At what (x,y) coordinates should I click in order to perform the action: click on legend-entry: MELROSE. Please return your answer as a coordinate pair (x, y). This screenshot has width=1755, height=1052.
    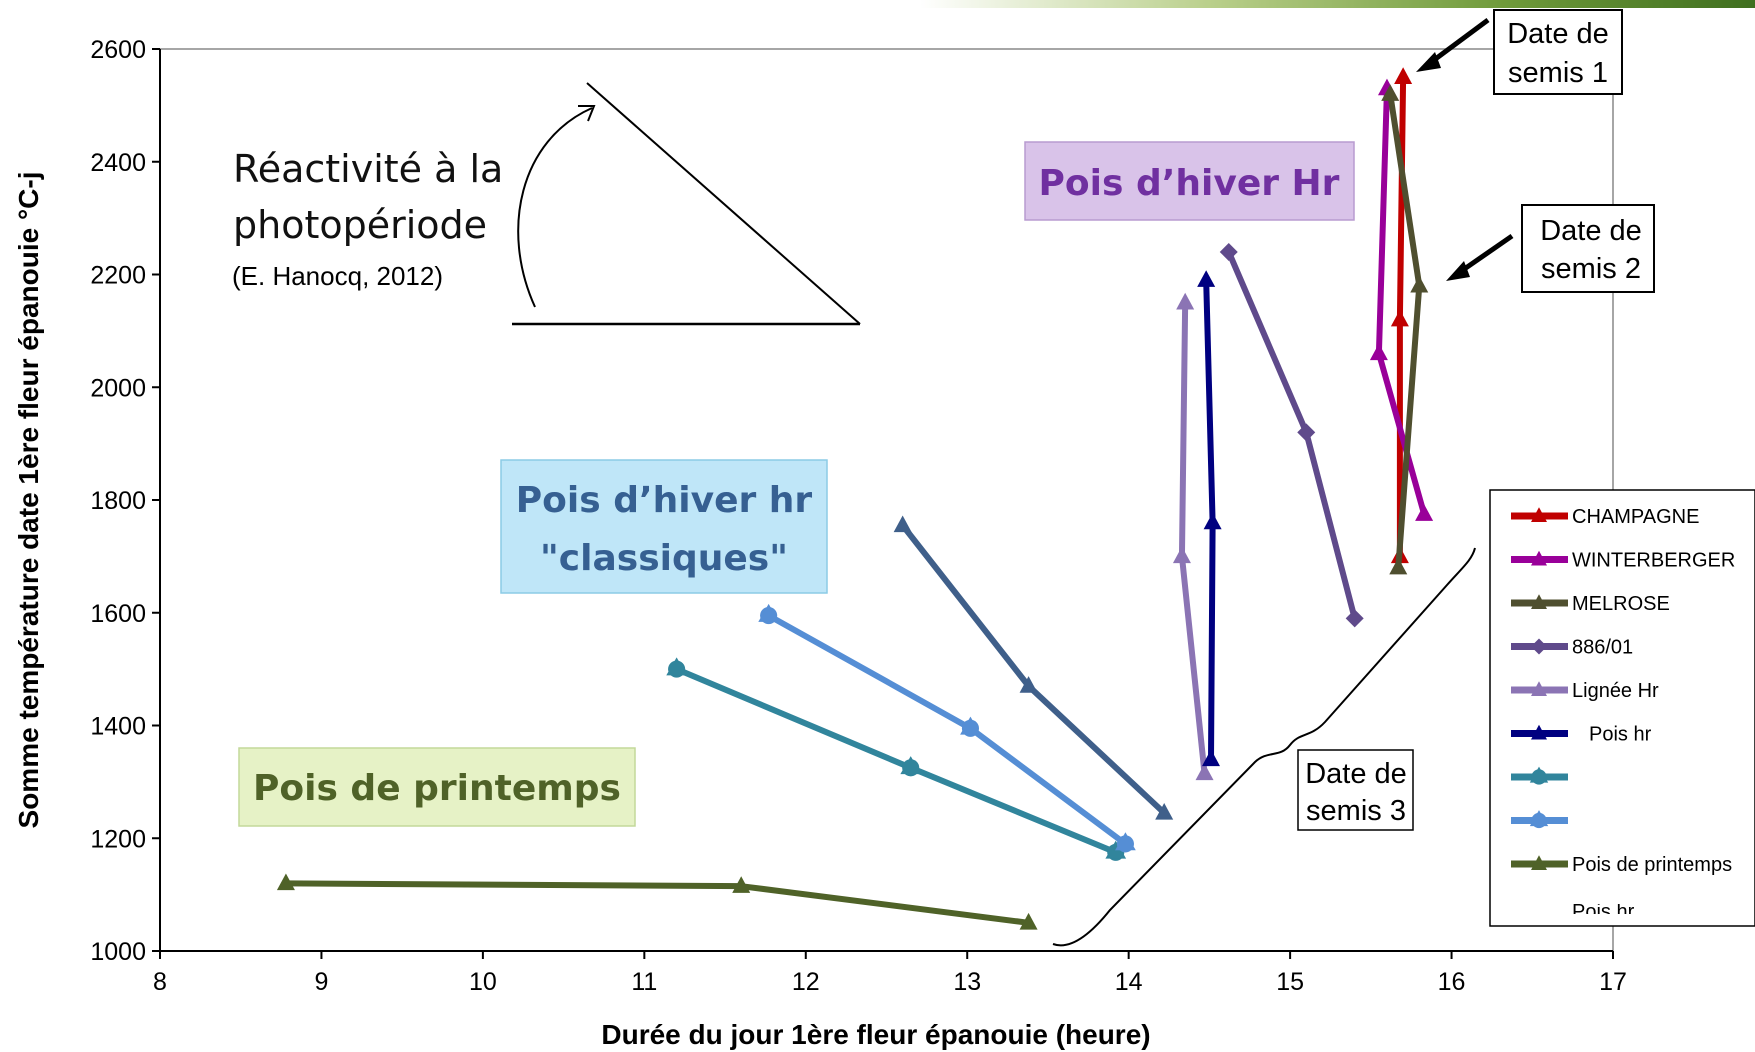
    Looking at the image, I should click on (1590, 604).